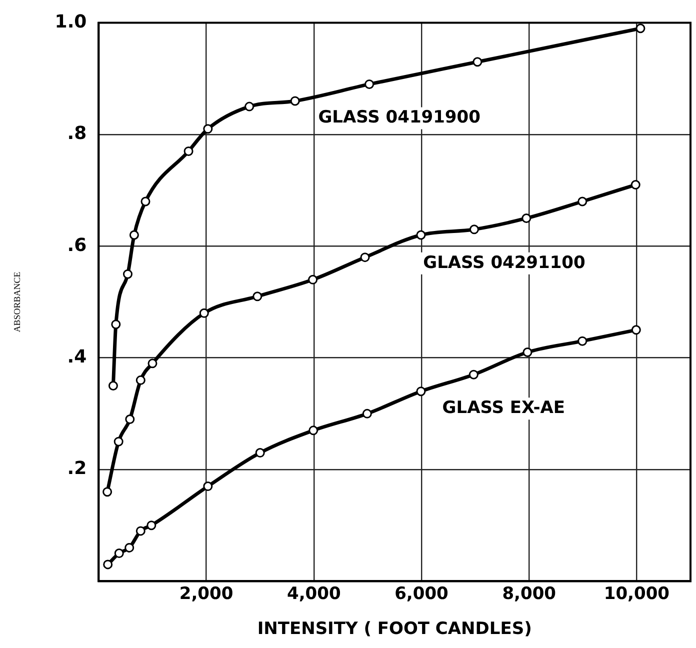 Image resolution: width=696 pixels, height=648 pixels. What do you see at coordinates (529, 594) in the screenshot?
I see `x-tick-label: 8,000` at bounding box center [529, 594].